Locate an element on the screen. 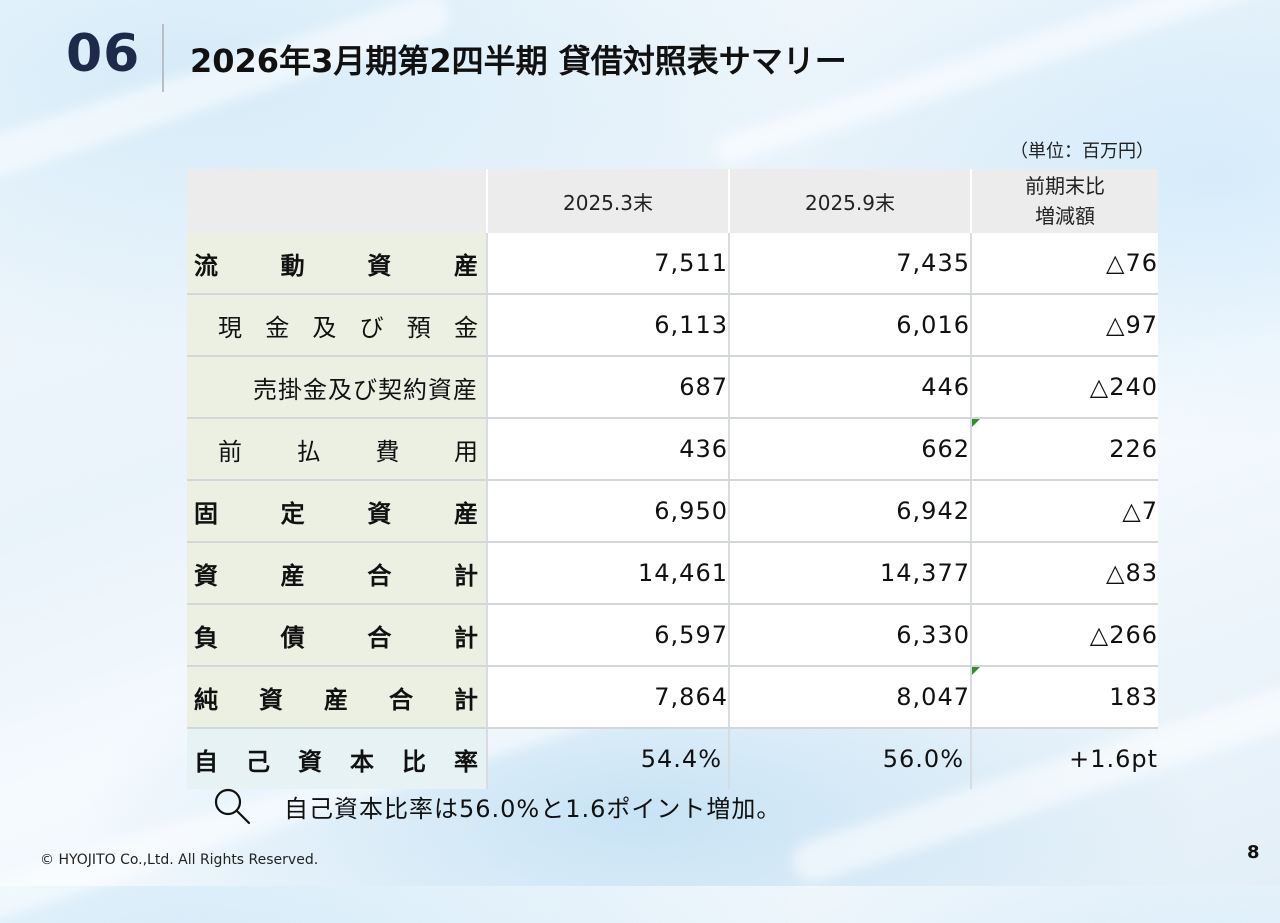  value-change: +1.6pt is located at coordinates (1064, 758).